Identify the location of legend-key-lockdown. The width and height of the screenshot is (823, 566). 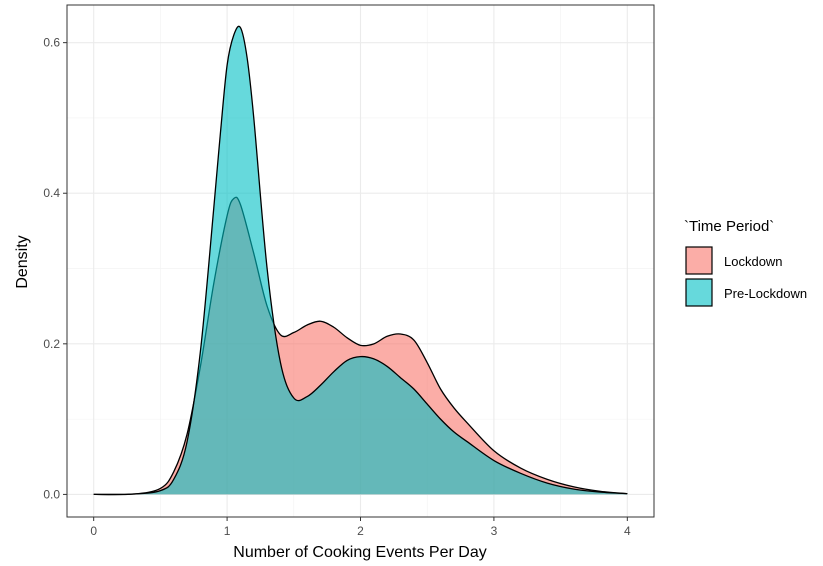
(699, 260).